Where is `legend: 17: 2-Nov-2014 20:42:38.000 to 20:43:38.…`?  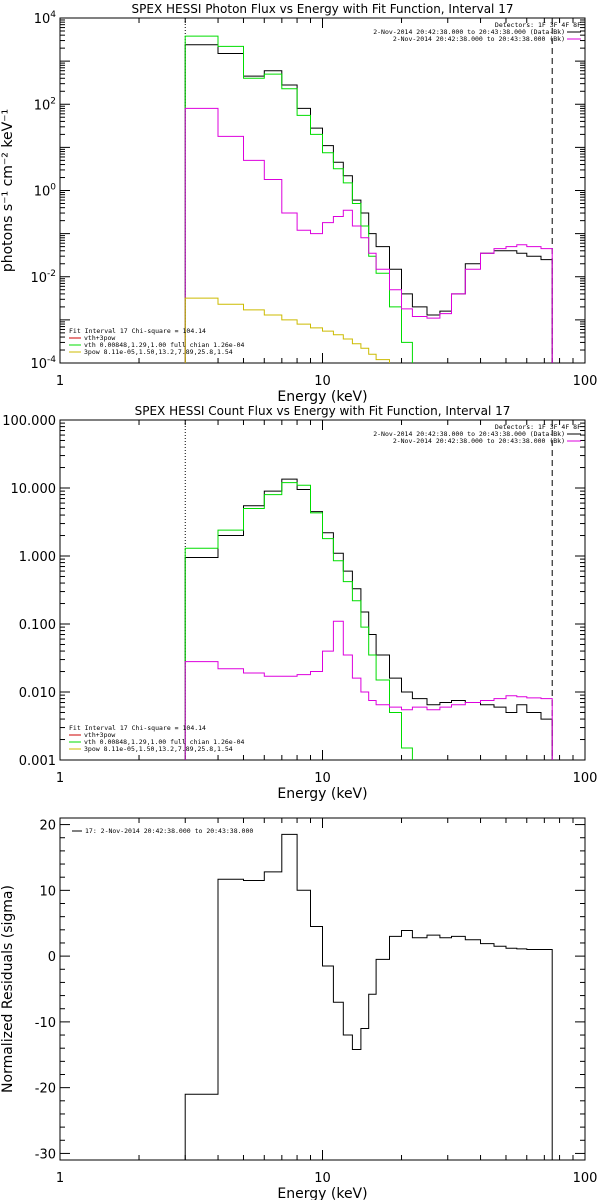 legend: 17: 2-Nov-2014 20:42:38.000 to 20:43:38.… is located at coordinates (162, 831).